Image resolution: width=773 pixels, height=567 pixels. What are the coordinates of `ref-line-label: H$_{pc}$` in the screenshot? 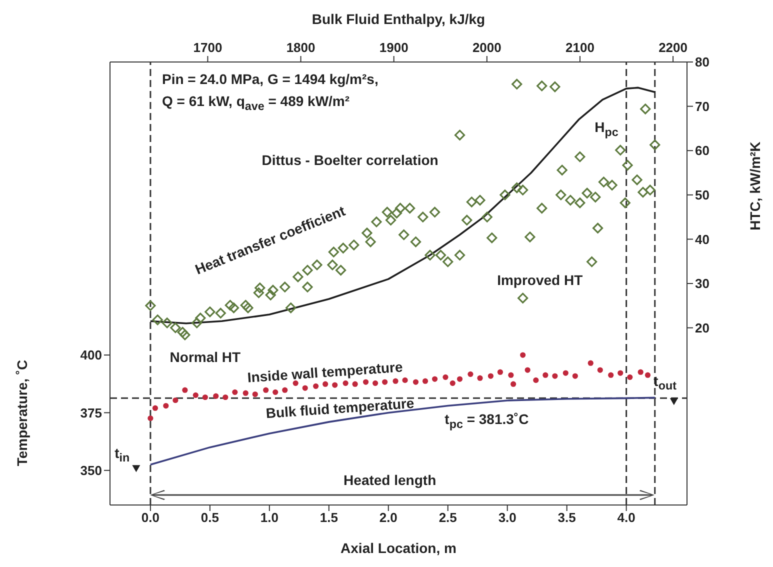 It's located at (606, 129).